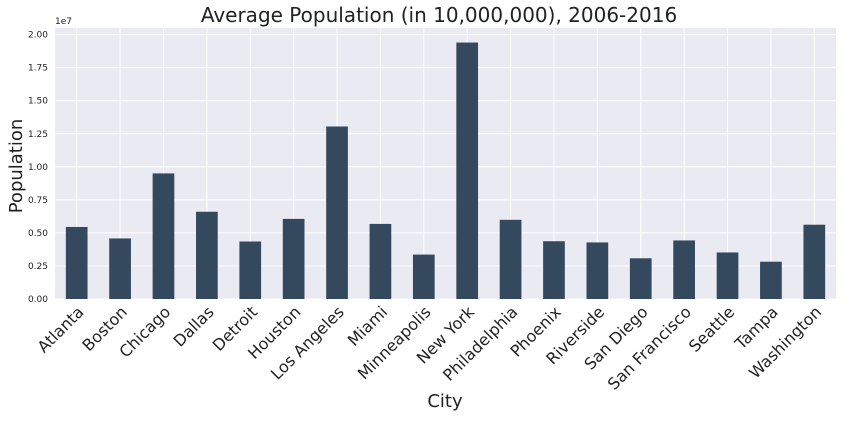 The width and height of the screenshot is (856, 421). Describe the element at coordinates (640, 278) in the screenshot. I see `bar-san-diego` at that location.